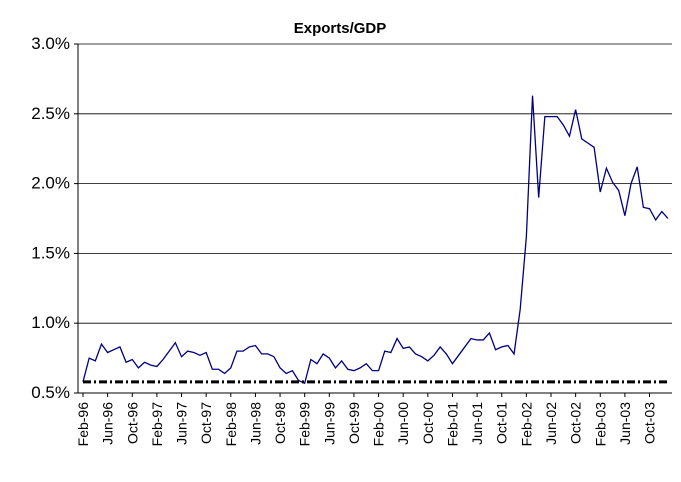 The width and height of the screenshot is (681, 482). I want to click on x-tick-label: Feb-02, so click(526, 424).